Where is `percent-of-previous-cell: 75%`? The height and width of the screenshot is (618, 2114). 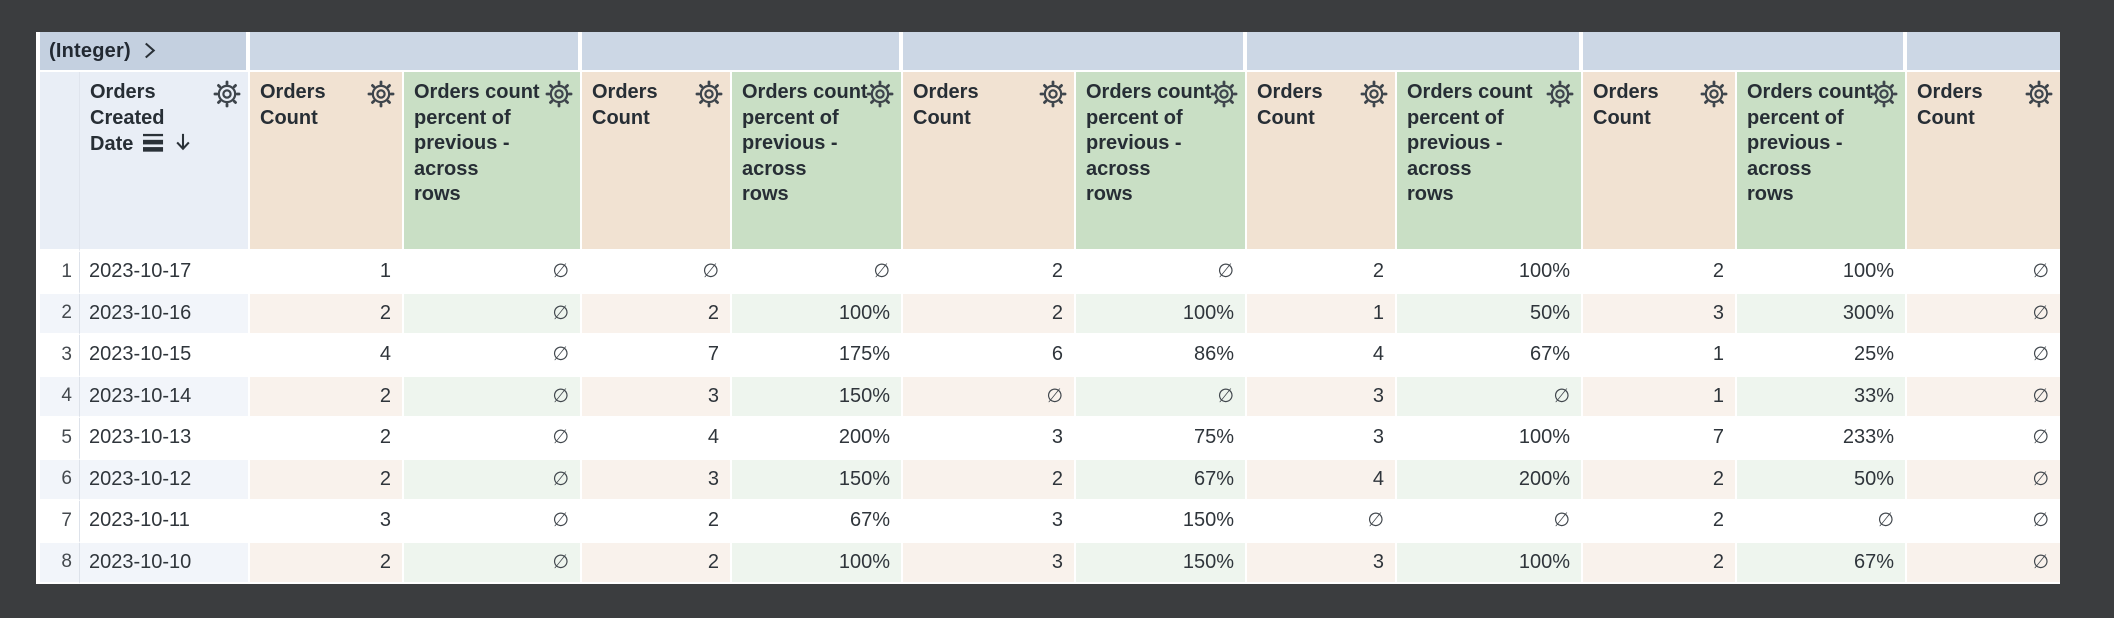
percent-of-previous-cell: 75% is located at coordinates (1161, 439).